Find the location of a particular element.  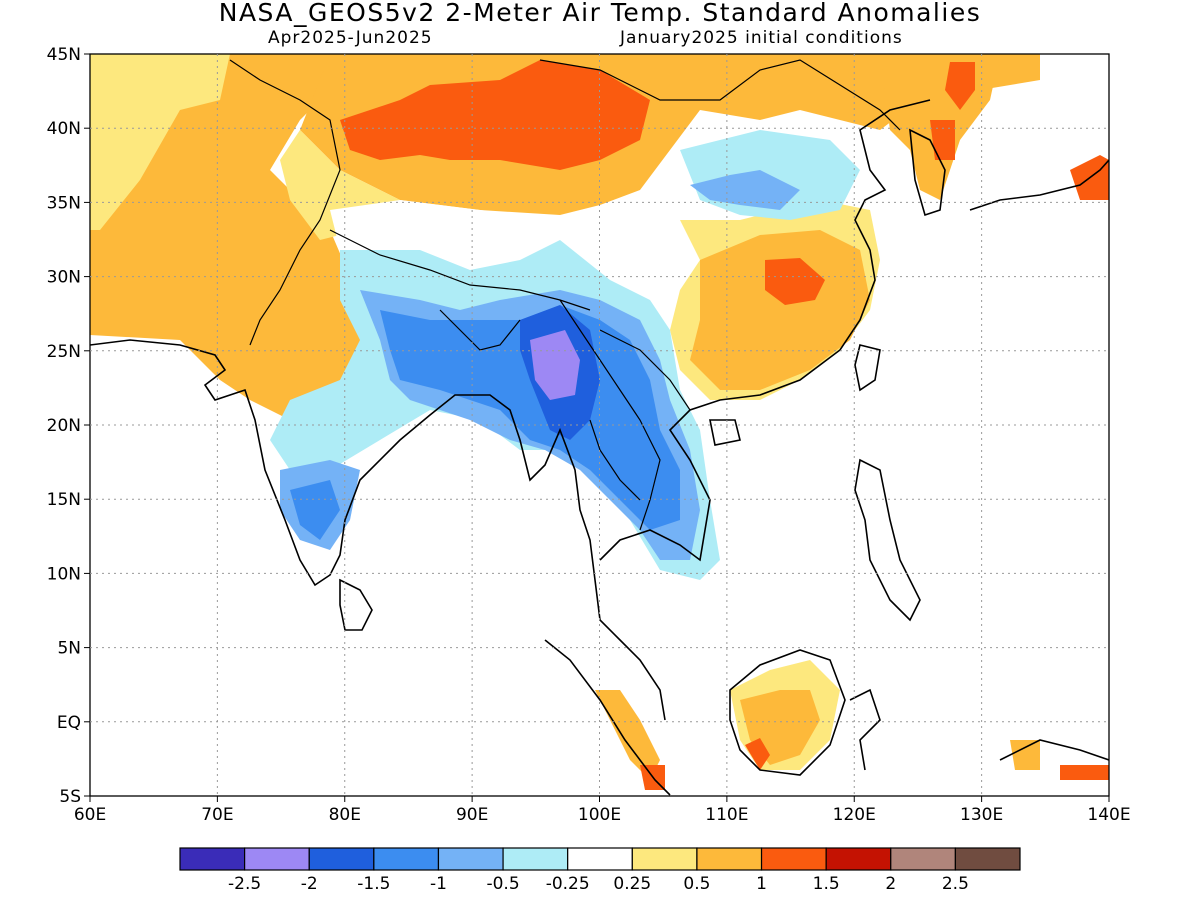

lat-label: 35N is located at coordinates (64, 203).